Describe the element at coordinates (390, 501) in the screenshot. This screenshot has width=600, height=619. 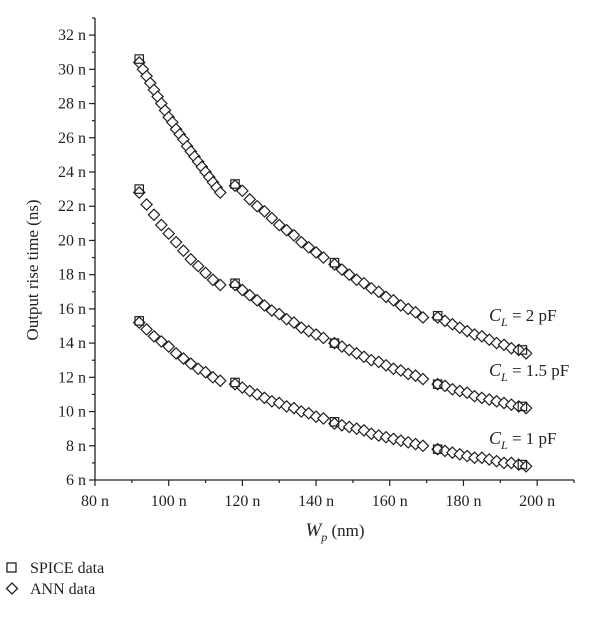
I see `x-tick-label: 160 n` at that location.